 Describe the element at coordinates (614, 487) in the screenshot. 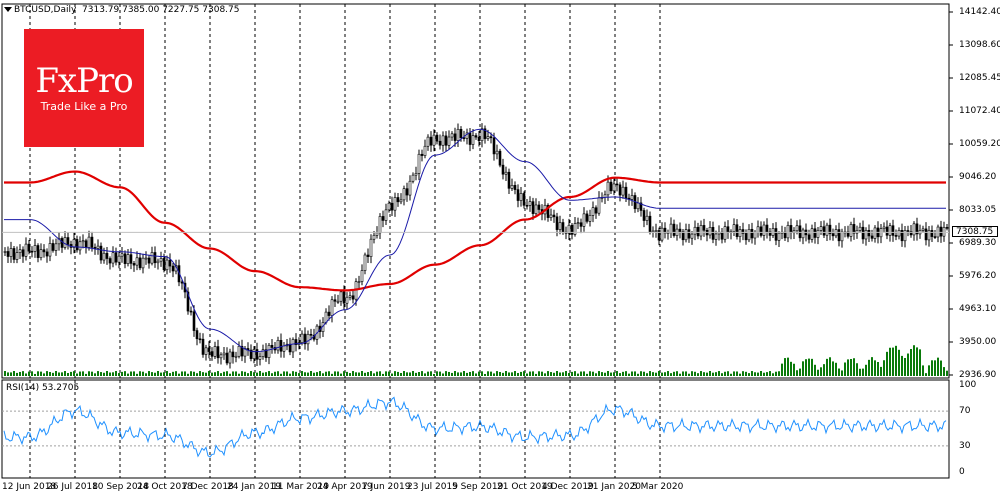

I see `time-tick-label: 21 Jan 2020` at that location.